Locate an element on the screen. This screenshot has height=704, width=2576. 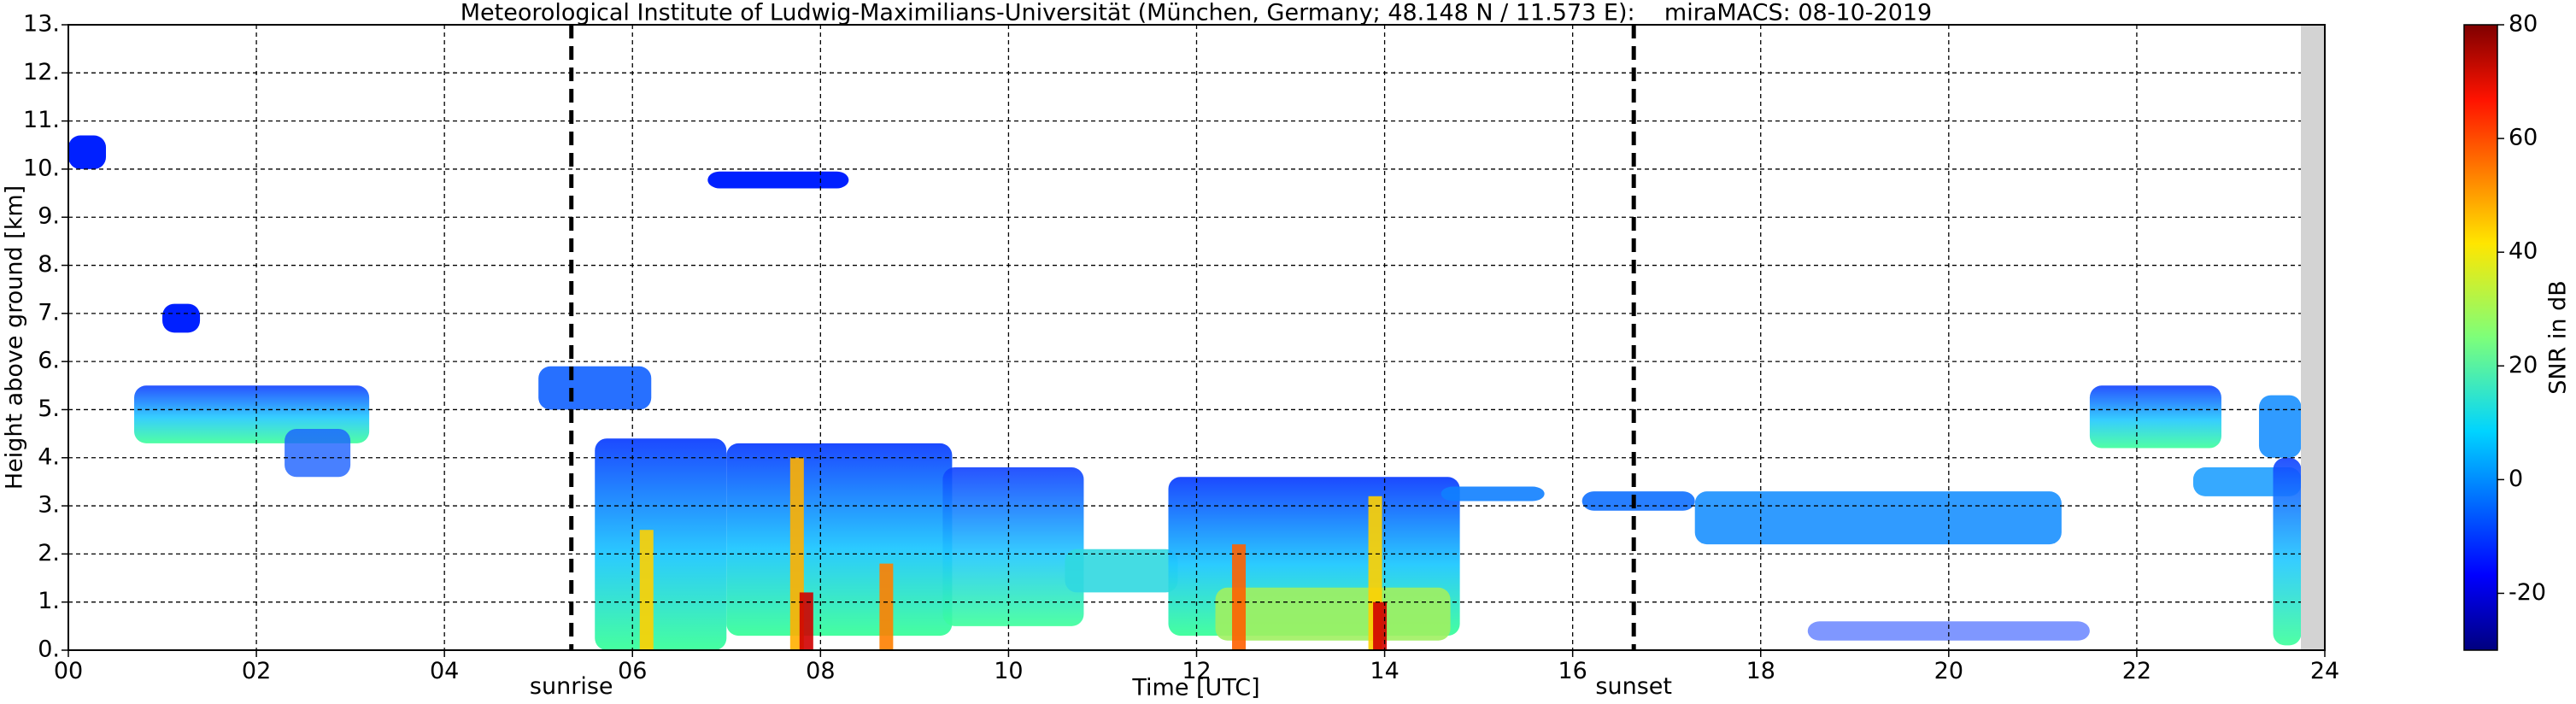
x-tick-label: 14 is located at coordinates (1384, 671).